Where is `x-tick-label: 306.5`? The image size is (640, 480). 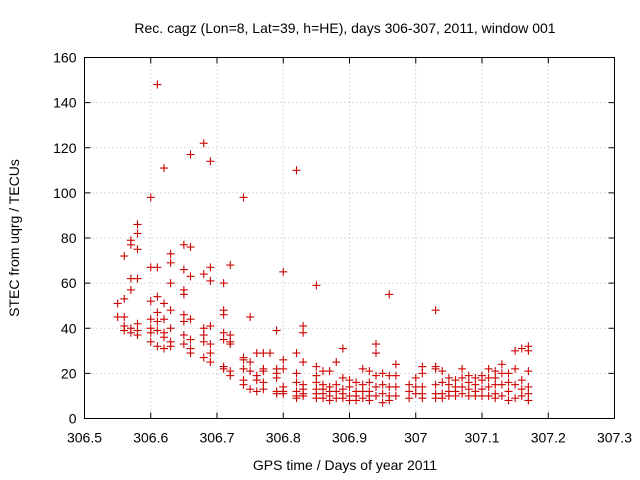
x-tick-label: 306.5 is located at coordinates (84, 438).